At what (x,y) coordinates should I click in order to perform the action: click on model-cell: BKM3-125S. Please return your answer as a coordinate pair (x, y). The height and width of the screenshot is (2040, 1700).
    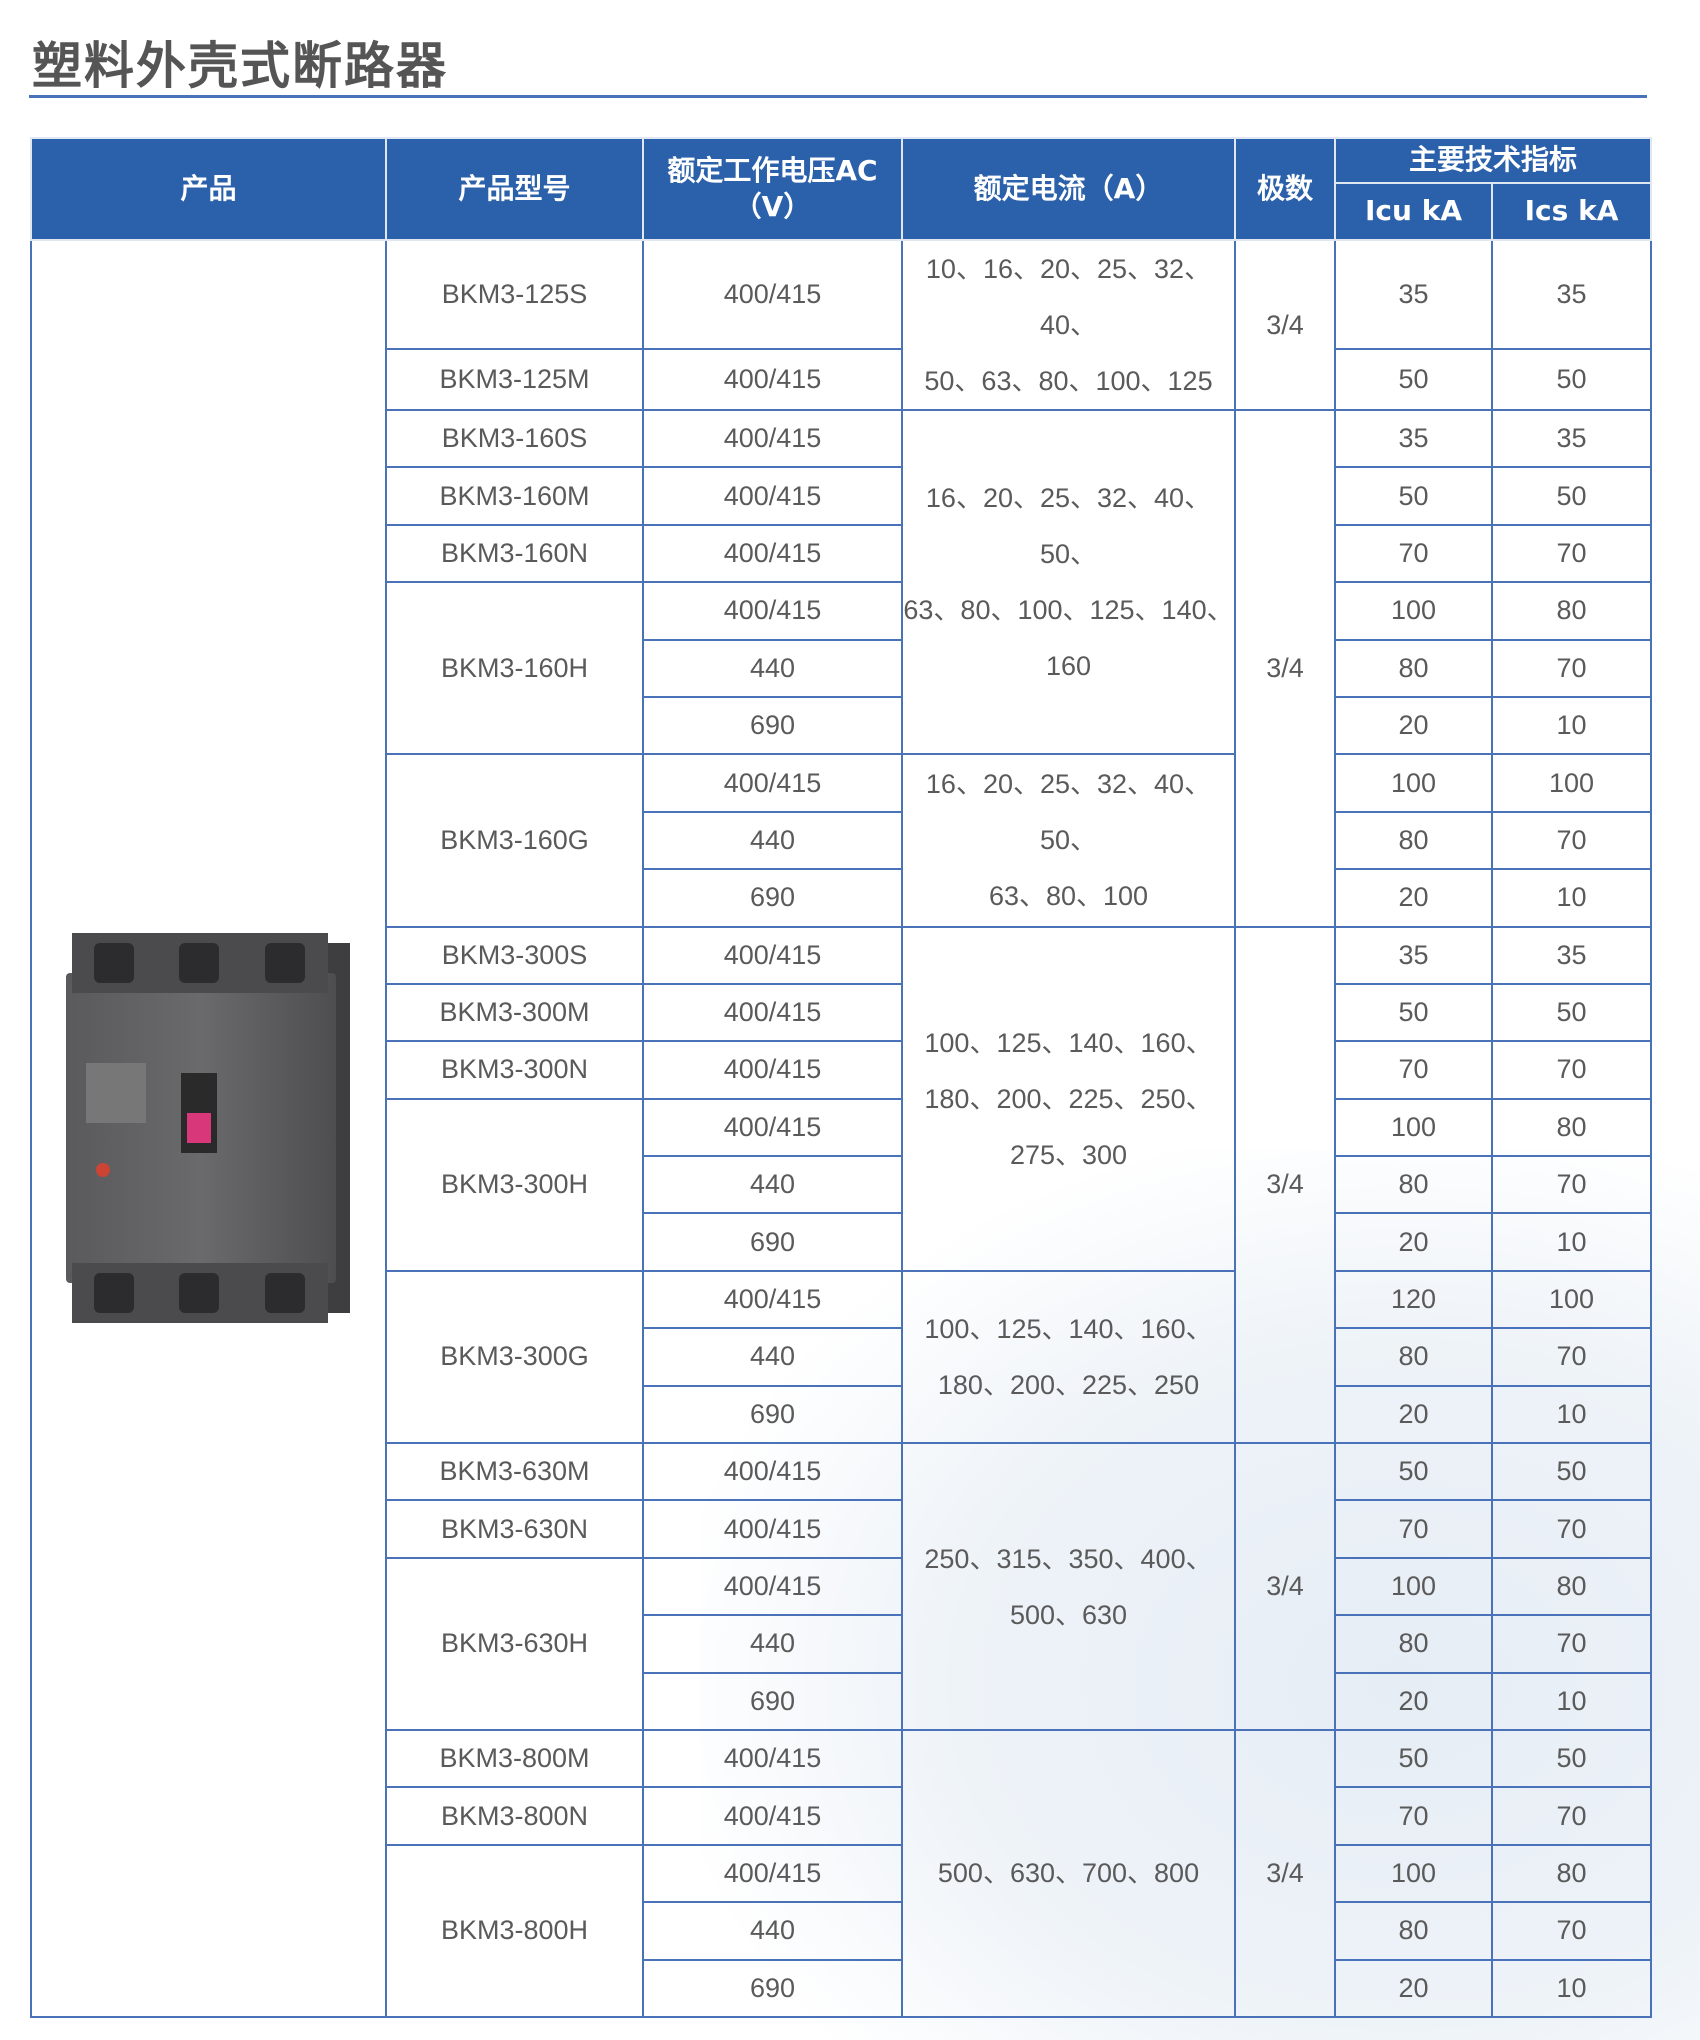
    Looking at the image, I should click on (514, 294).